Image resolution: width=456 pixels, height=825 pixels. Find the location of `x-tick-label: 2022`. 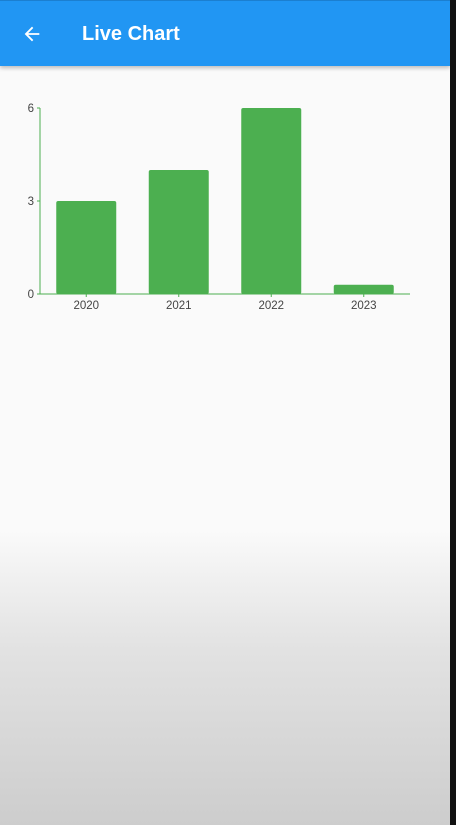

x-tick-label: 2022 is located at coordinates (271, 306).